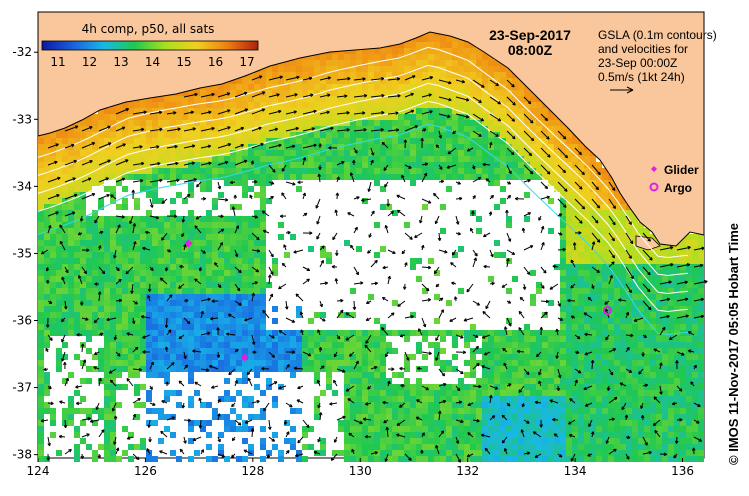 The width and height of the screenshot is (749, 496). I want to click on y-tick-label: -34, so click(22, 186).